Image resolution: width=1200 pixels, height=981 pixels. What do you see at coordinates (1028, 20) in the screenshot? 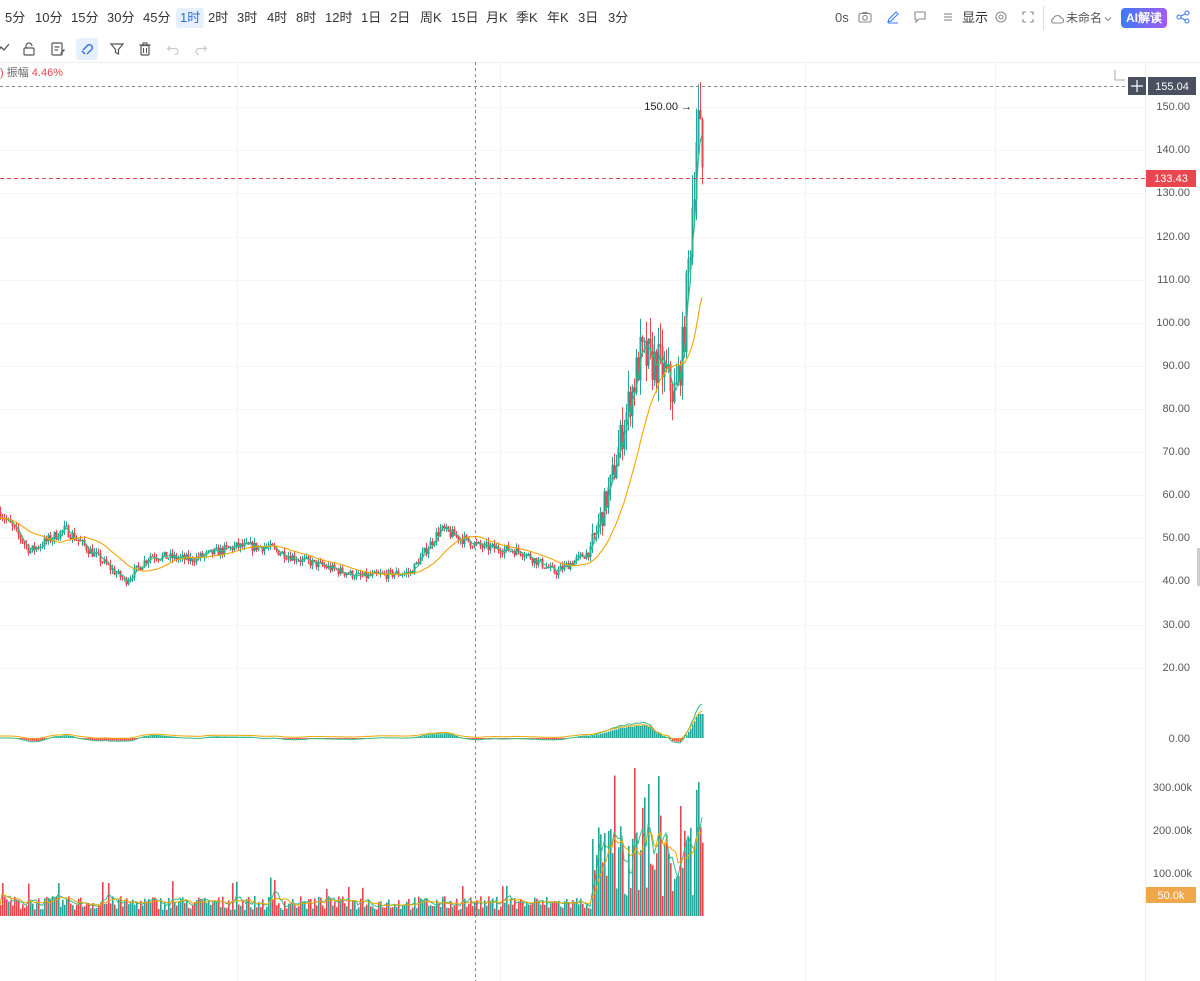
I see `fullscreen-icon` at bounding box center [1028, 20].